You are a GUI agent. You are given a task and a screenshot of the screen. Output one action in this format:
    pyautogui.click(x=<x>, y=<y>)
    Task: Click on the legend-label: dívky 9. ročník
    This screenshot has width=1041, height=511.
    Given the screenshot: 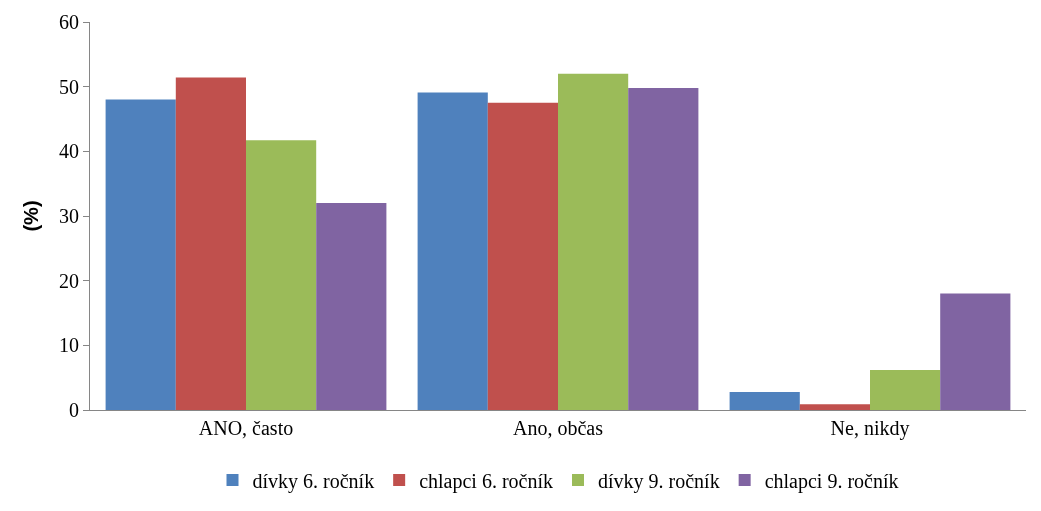 What is the action you would take?
    pyautogui.click(x=659, y=481)
    